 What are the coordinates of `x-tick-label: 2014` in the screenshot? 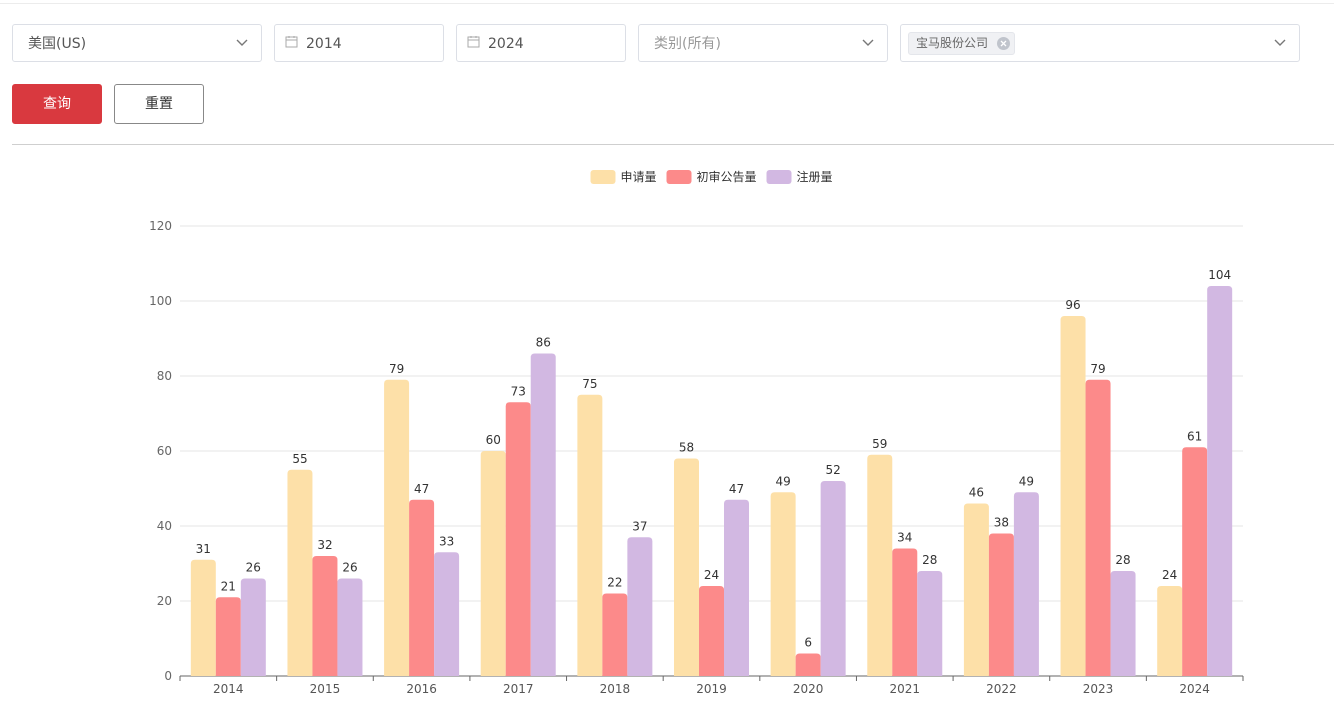 It's located at (228, 689).